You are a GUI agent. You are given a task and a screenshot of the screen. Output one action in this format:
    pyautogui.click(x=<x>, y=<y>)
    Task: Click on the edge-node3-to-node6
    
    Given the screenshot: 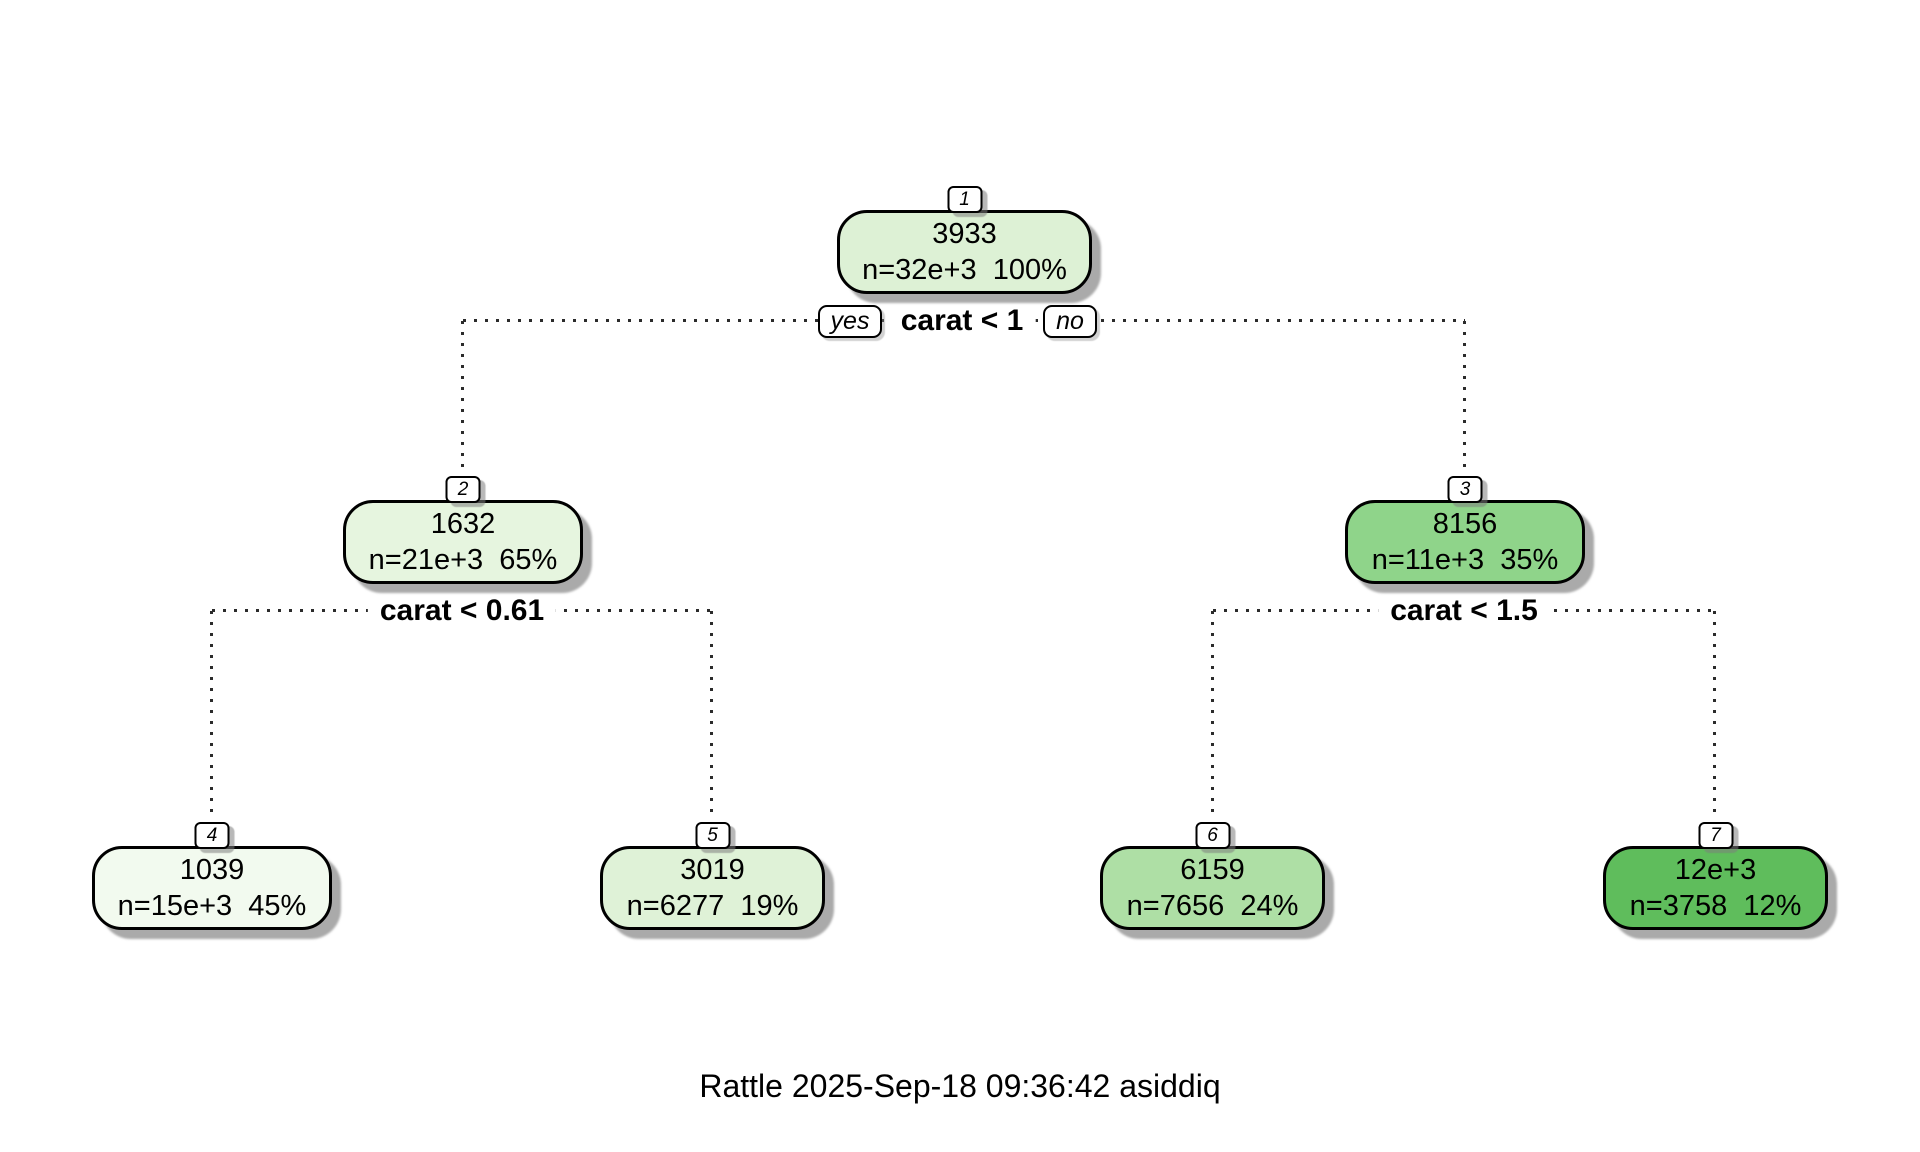 What is the action you would take?
    pyautogui.click(x=1212, y=715)
    